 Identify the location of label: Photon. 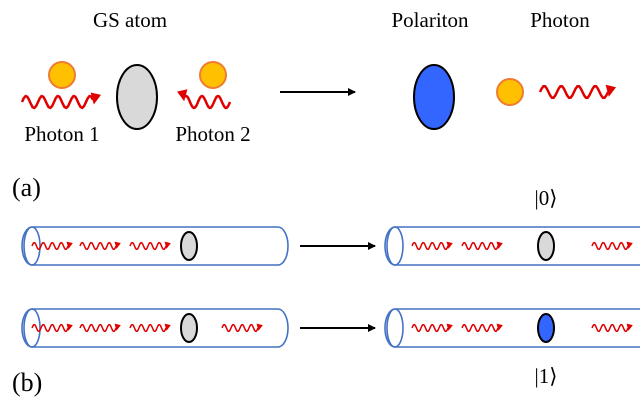
(560, 20).